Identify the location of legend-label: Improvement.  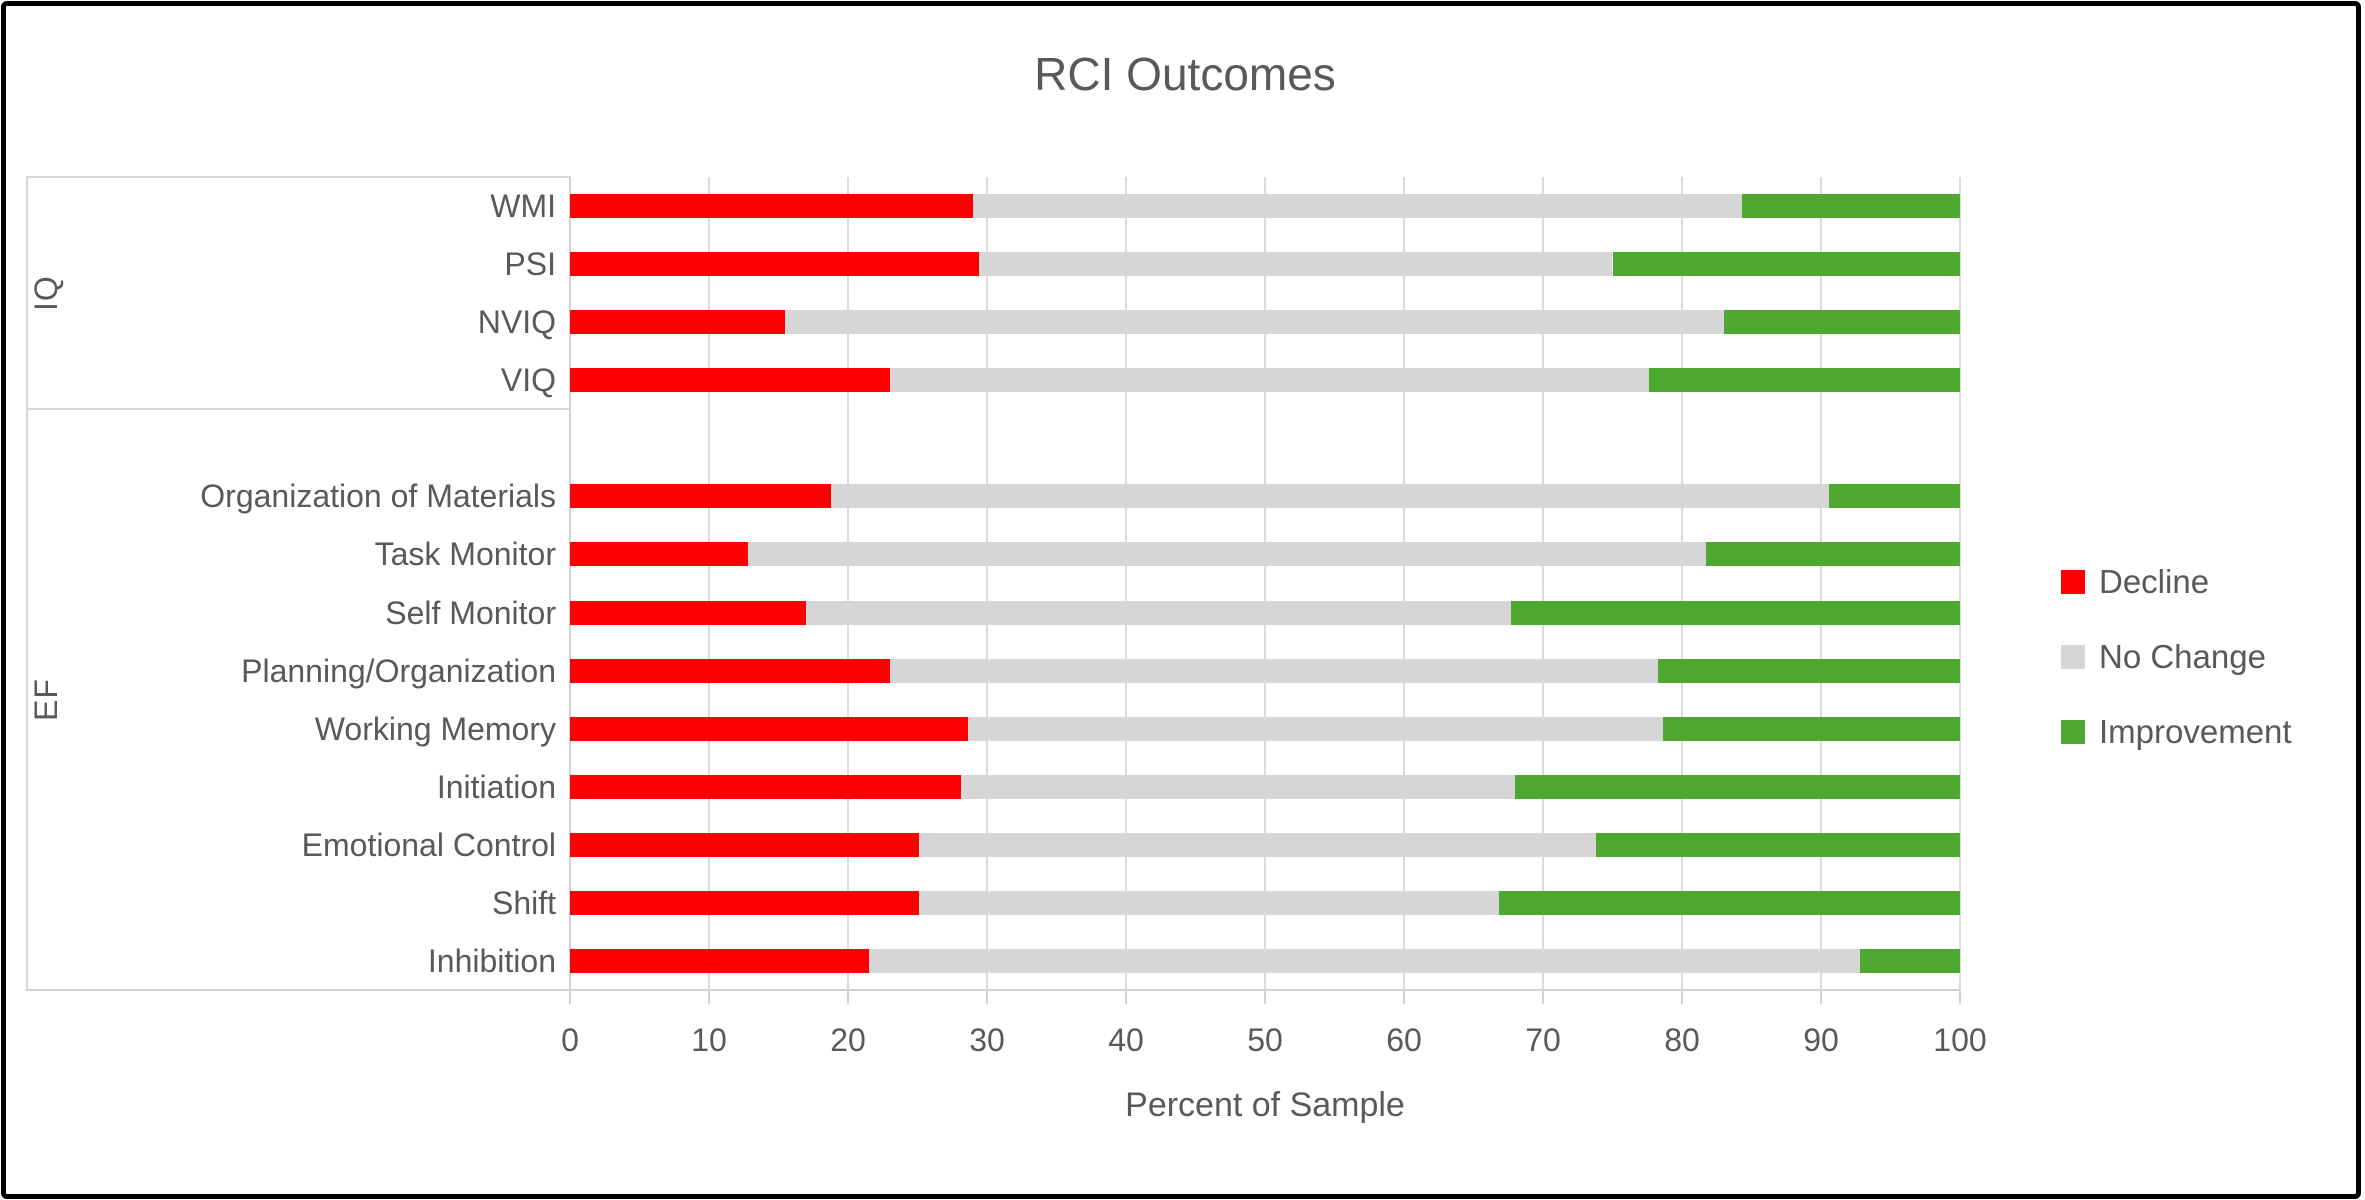
(2195, 731).